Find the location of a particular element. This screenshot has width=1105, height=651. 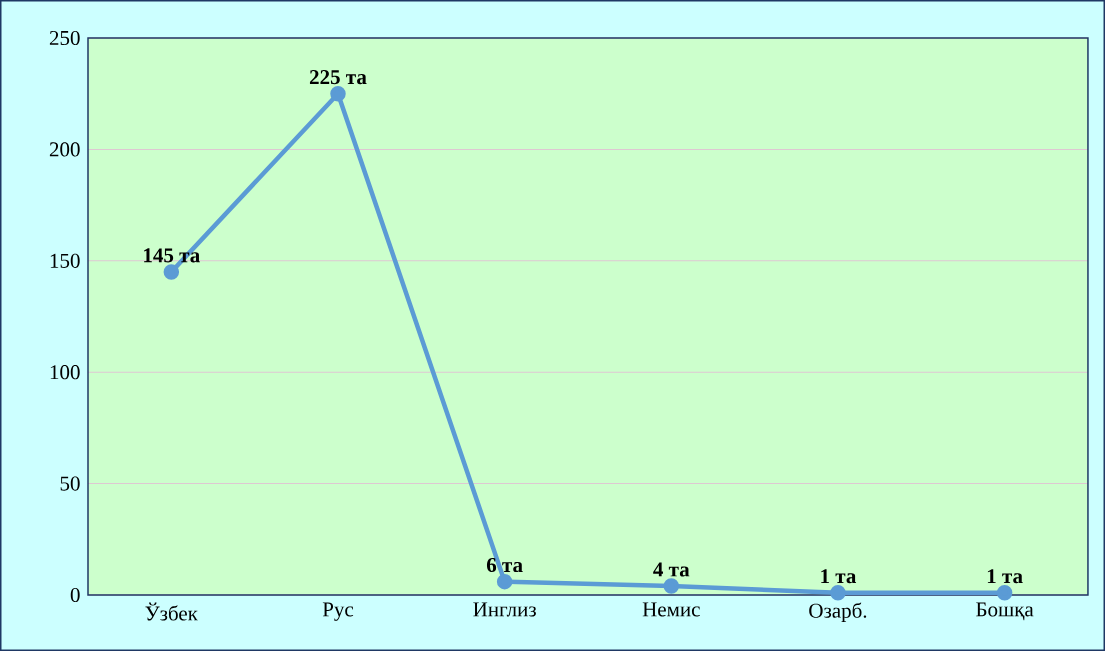

text: 145 та is located at coordinates (172, 255).